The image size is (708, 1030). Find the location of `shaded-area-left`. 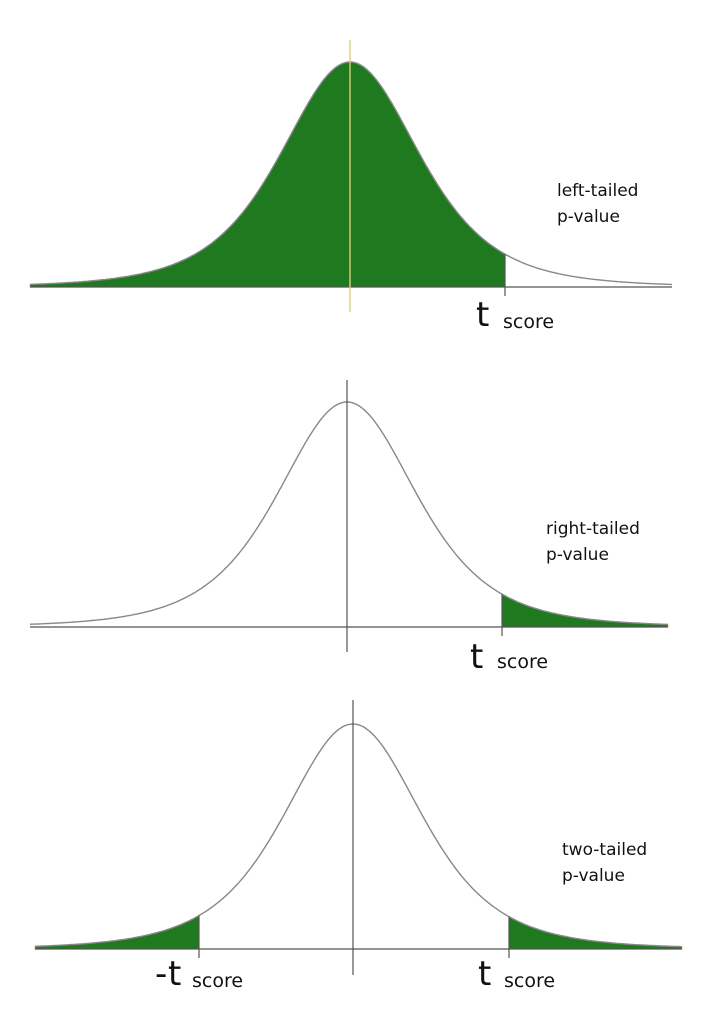

shaded-area-left is located at coordinates (117, 932).